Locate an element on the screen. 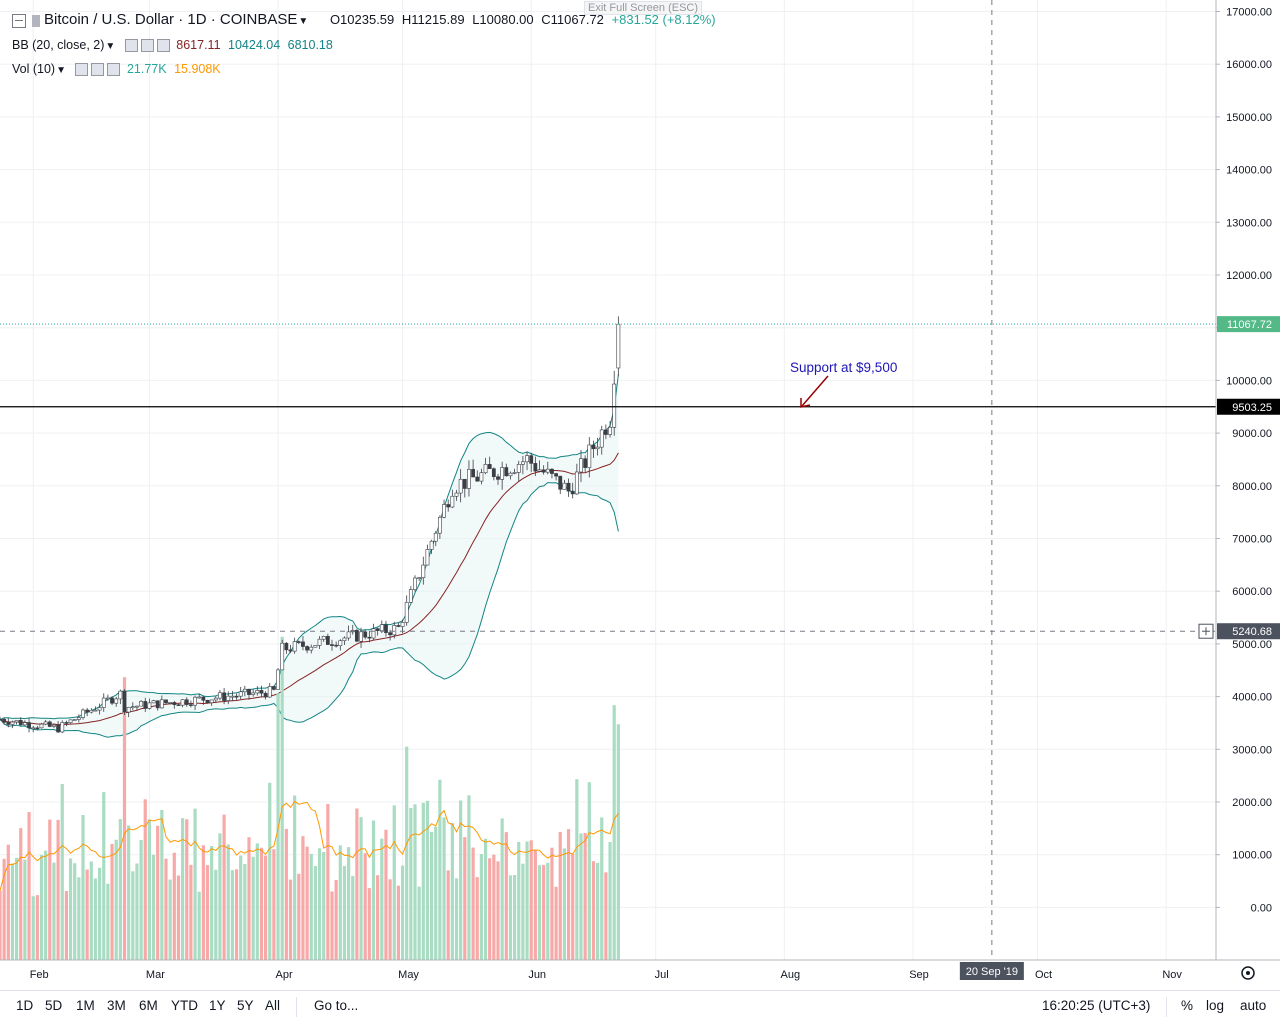  collapse-icon is located at coordinates (19, 20).